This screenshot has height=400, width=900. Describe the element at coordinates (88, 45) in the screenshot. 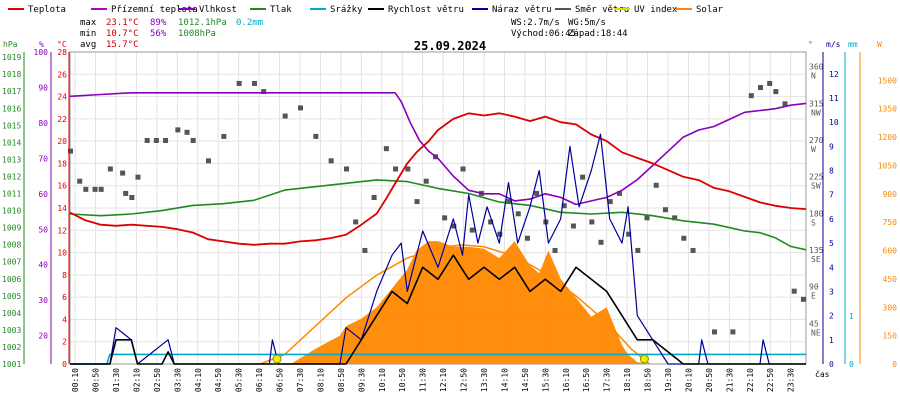

I see `stat-avg-label: avg` at that location.